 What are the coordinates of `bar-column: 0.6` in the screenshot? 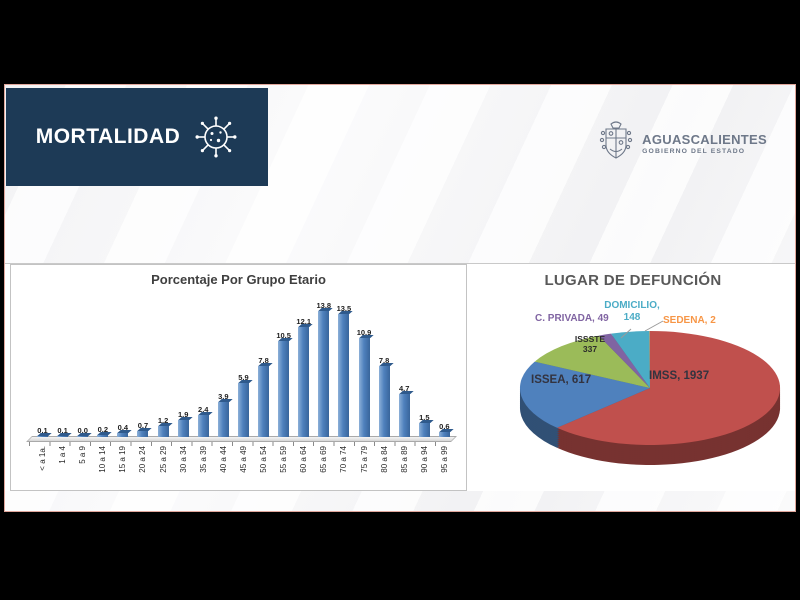 It's located at (444, 429).